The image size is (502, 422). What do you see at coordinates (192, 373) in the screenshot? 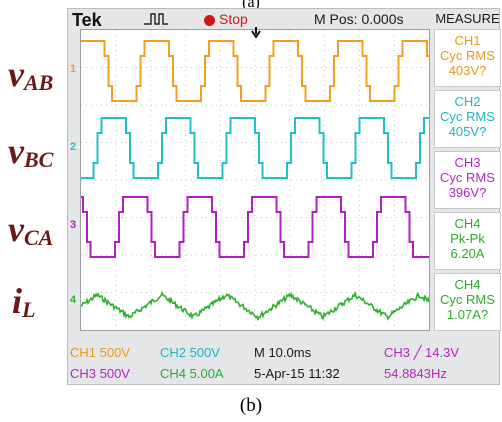
I see `ch4-scale: CH4 5.00A` at bounding box center [192, 373].